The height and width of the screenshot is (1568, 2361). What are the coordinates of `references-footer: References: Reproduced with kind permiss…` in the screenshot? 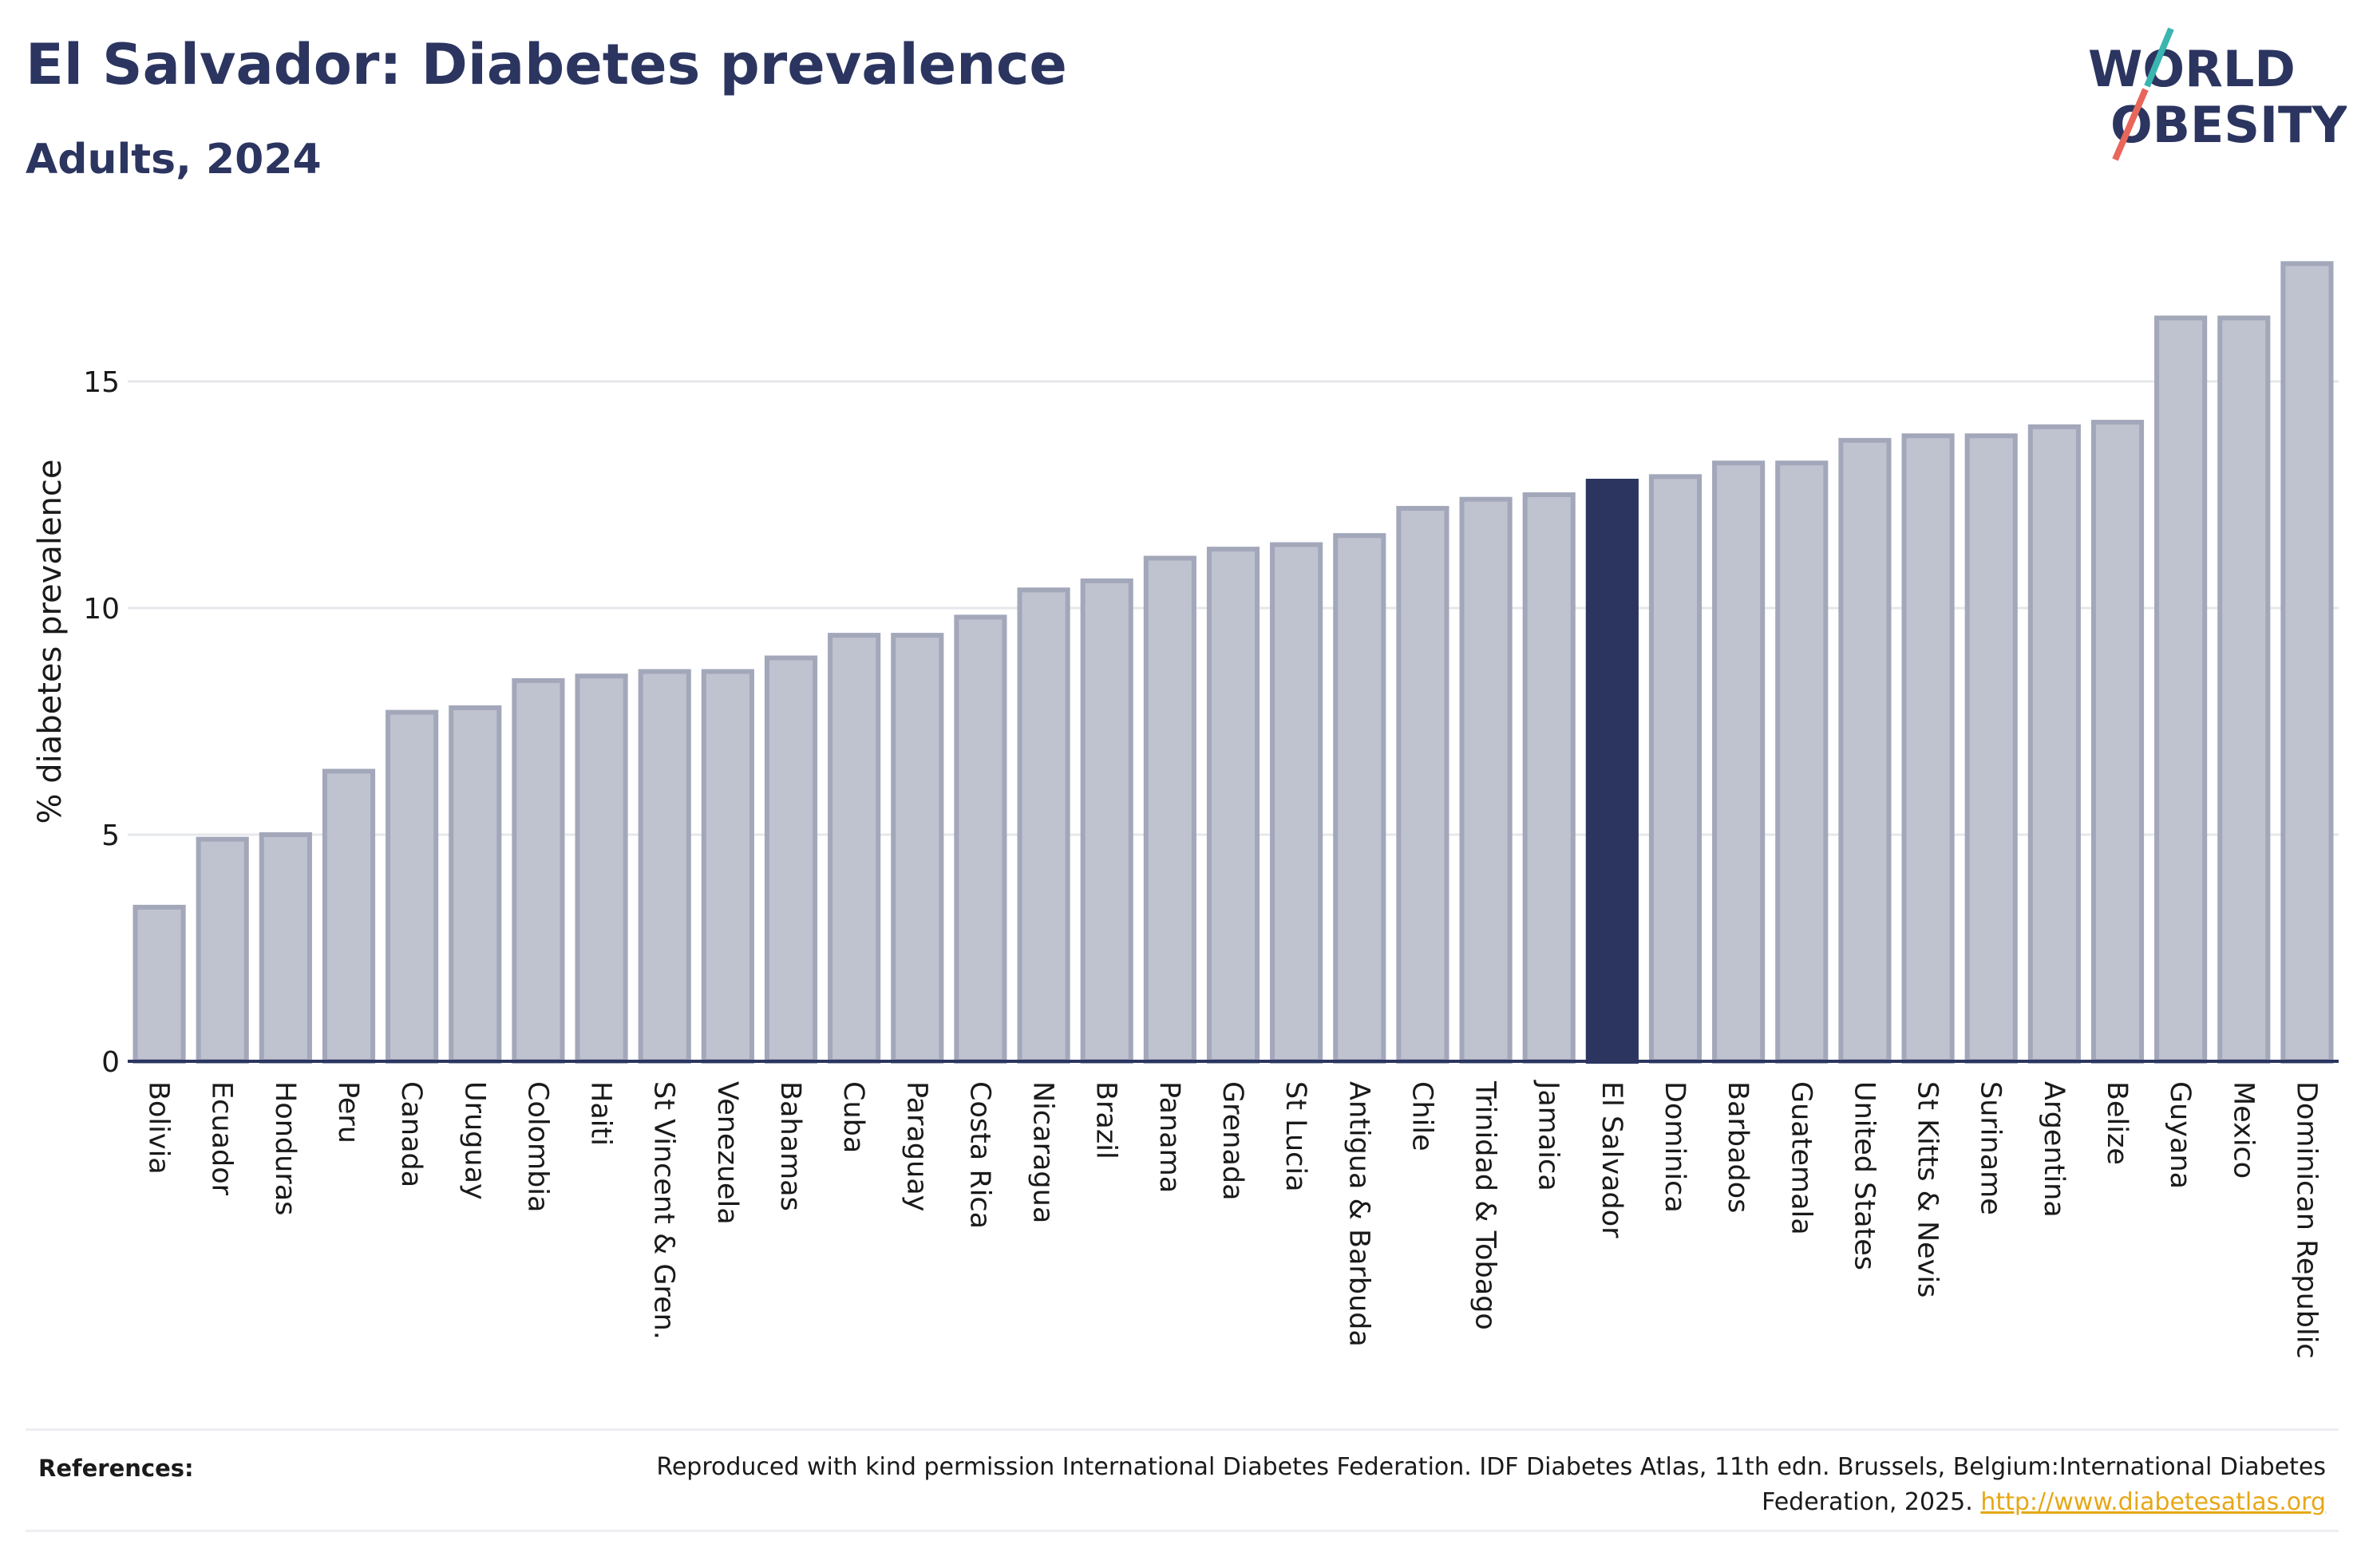 It's located at (1182, 1480).